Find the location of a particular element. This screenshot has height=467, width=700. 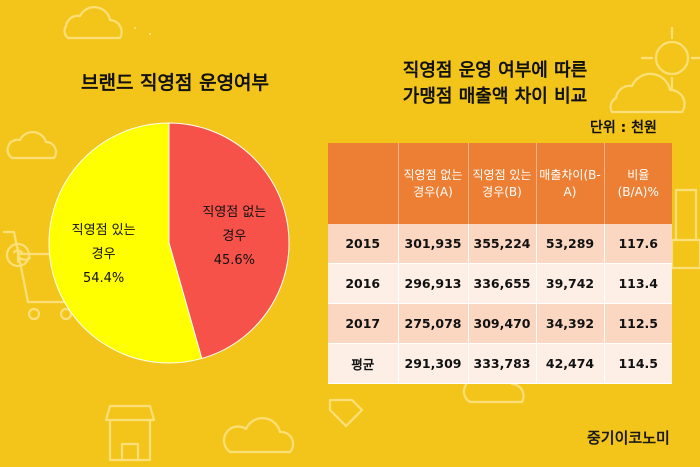

column-header: 직영점 있는 경우(B) is located at coordinates (502, 183).